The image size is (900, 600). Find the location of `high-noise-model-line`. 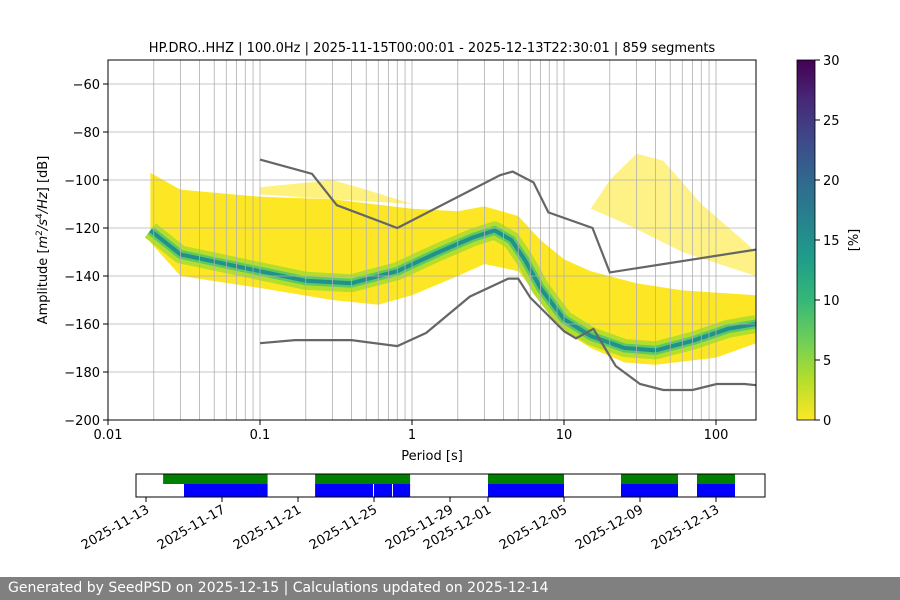

high-noise-model-line is located at coordinates (507, 216).